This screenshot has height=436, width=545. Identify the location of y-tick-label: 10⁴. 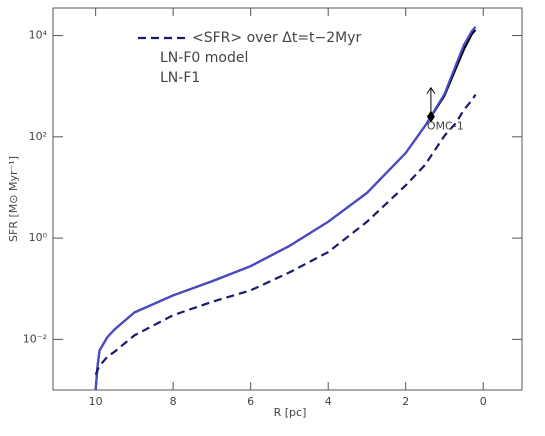
(38, 35).